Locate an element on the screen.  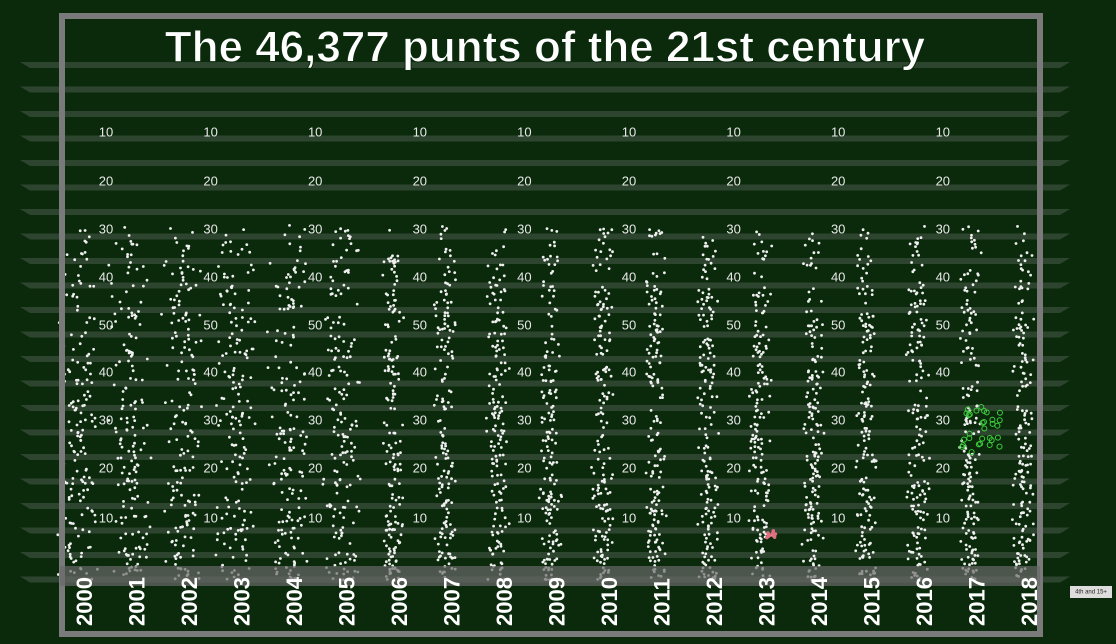
yard-label: 50 is located at coordinates (629, 324).